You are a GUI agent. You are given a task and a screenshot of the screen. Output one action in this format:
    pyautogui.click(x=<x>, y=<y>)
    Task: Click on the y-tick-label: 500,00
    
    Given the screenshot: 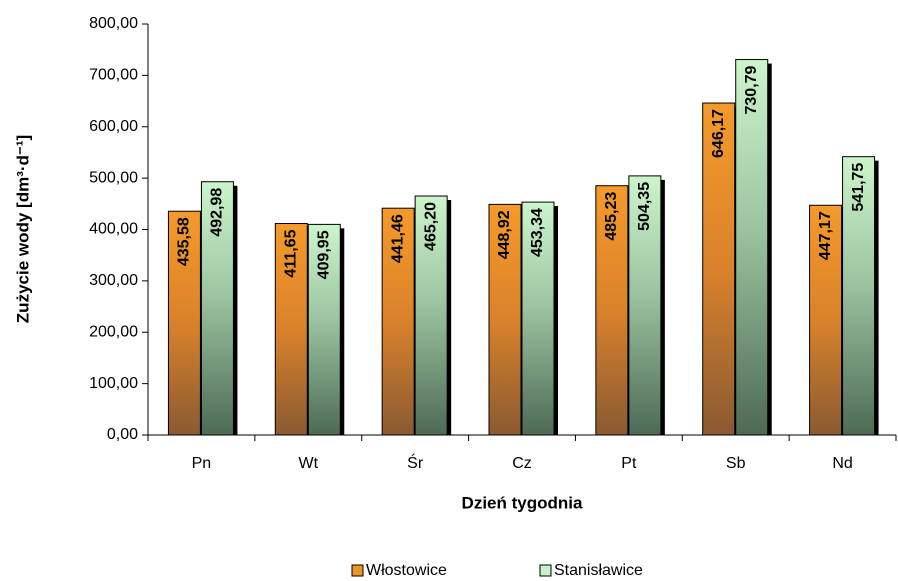 What is the action you would take?
    pyautogui.click(x=113, y=177)
    